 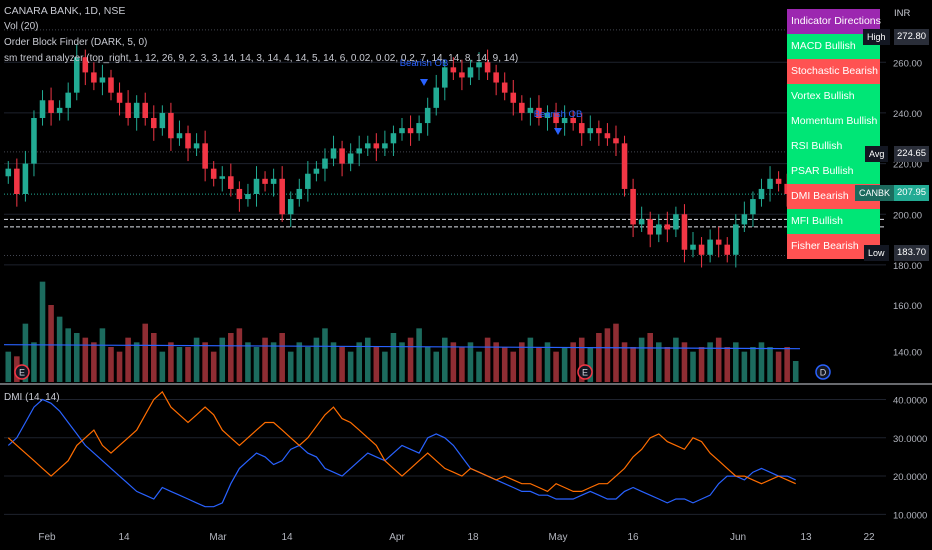 What do you see at coordinates (21, 26) in the screenshot?
I see `legend-volume: Vol (20)` at bounding box center [21, 26].